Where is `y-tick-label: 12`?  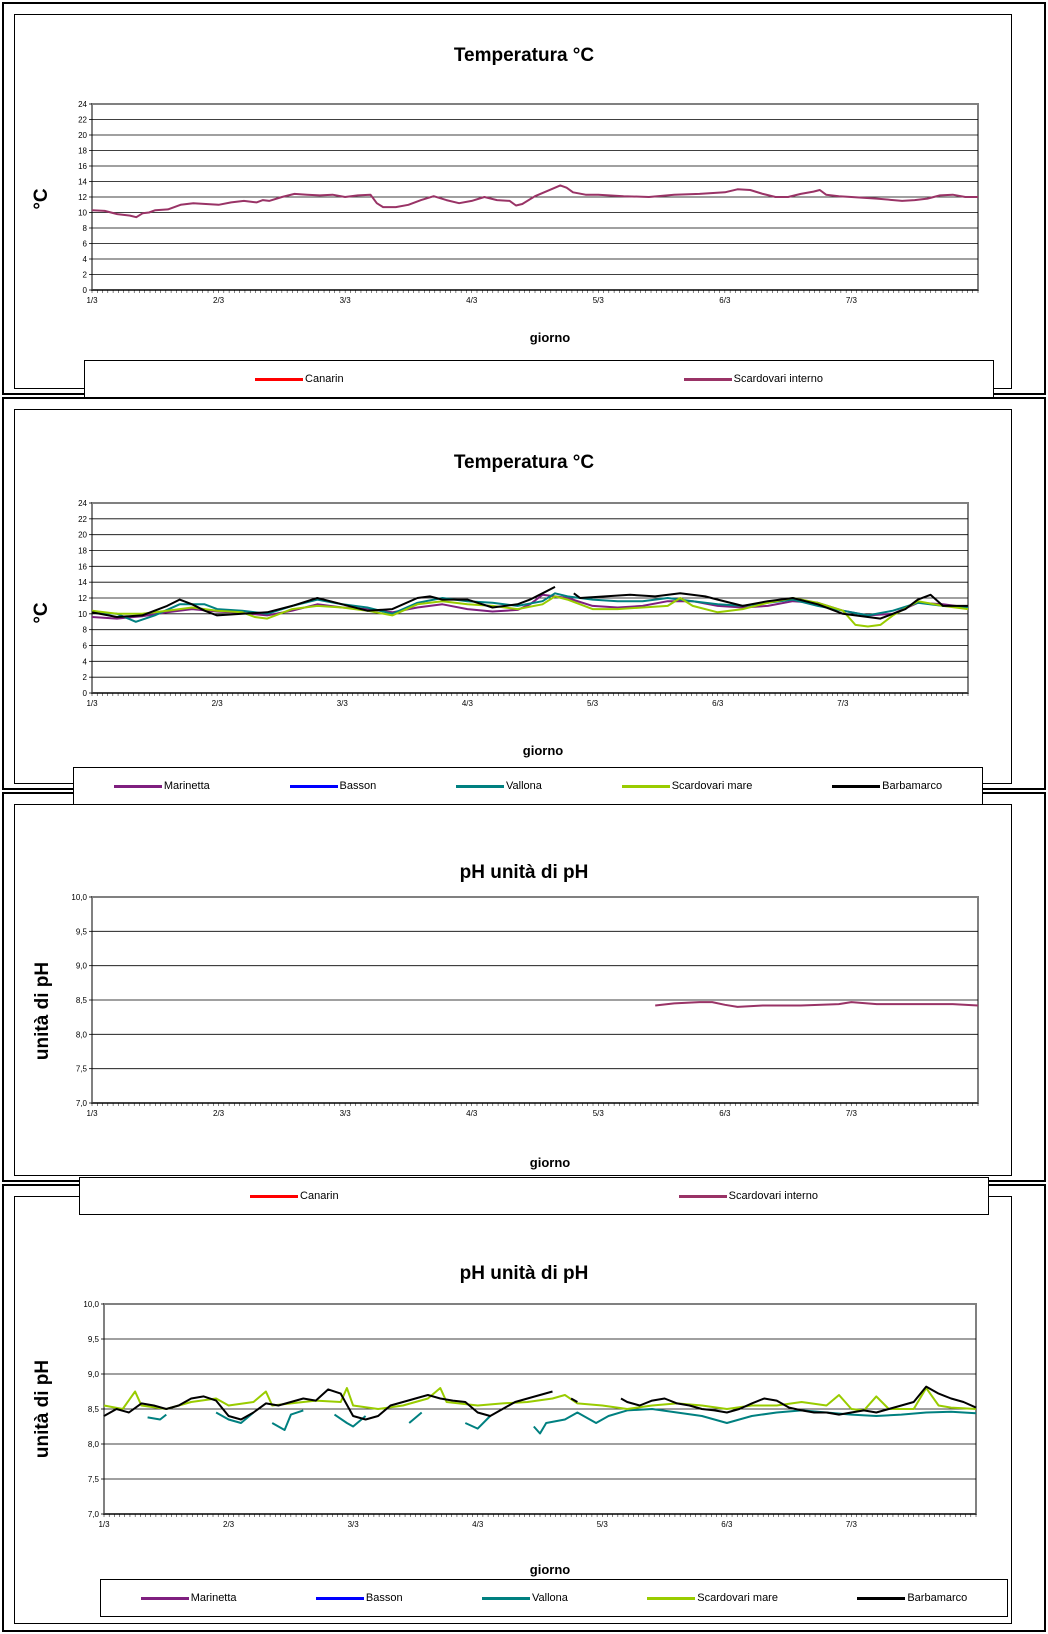 y-tick-label: 12 is located at coordinates (82, 197).